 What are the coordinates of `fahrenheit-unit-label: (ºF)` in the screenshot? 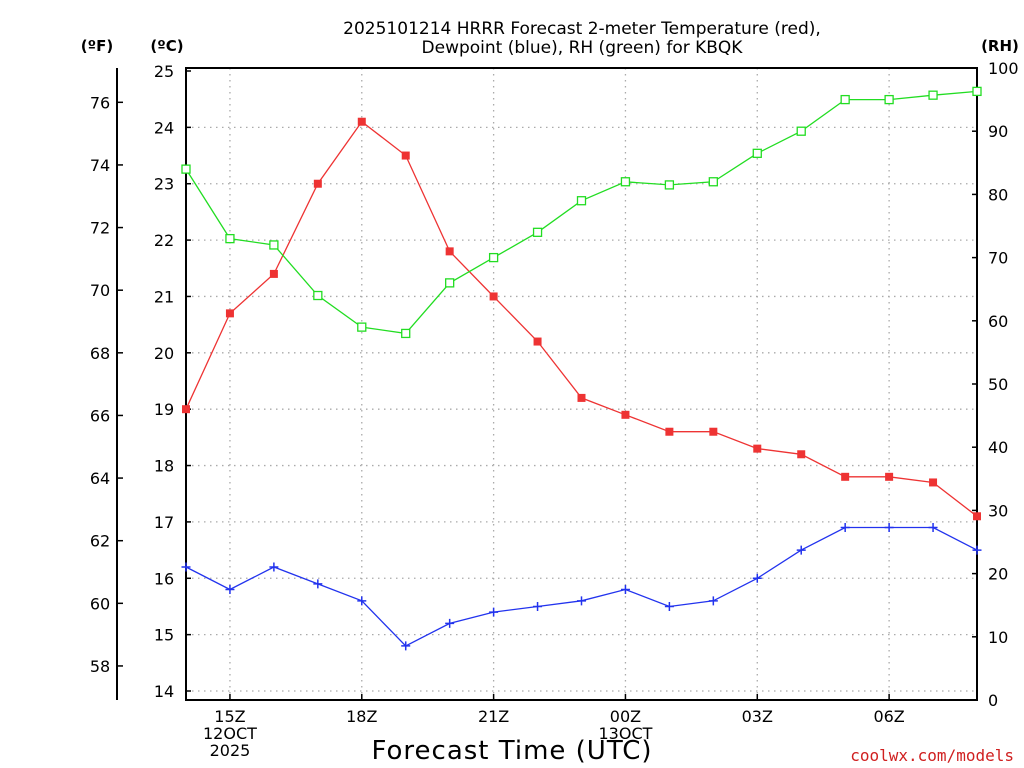 It's located at (97, 46).